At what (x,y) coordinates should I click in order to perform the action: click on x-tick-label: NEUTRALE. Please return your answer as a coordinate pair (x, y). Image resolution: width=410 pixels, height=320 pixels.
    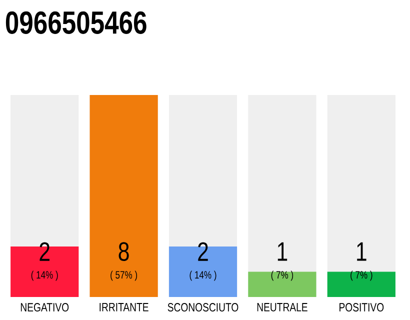
    Looking at the image, I should click on (282, 307).